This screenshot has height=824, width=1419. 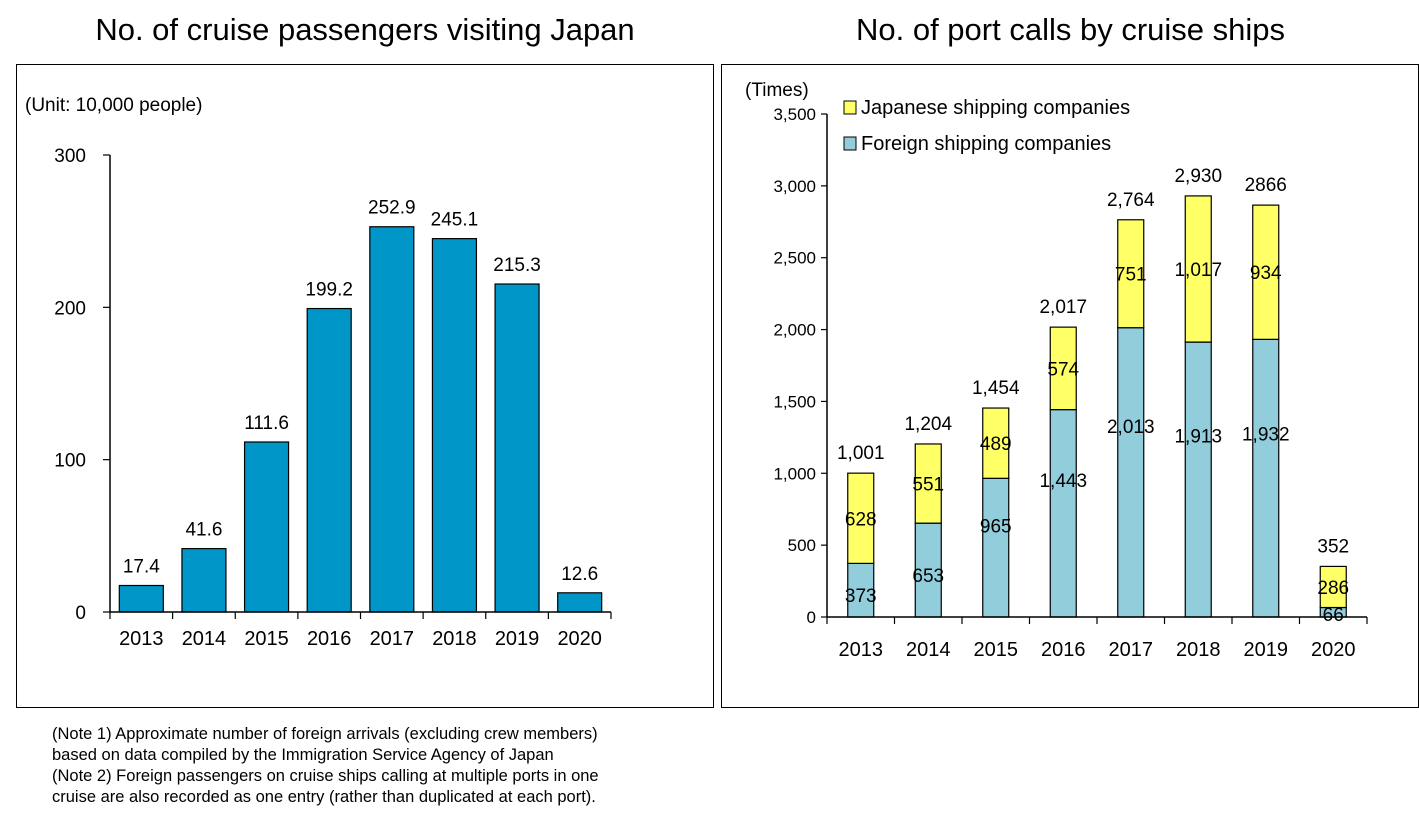 What do you see at coordinates (1198, 479) in the screenshot?
I see `bar-foreign-2018` at bounding box center [1198, 479].